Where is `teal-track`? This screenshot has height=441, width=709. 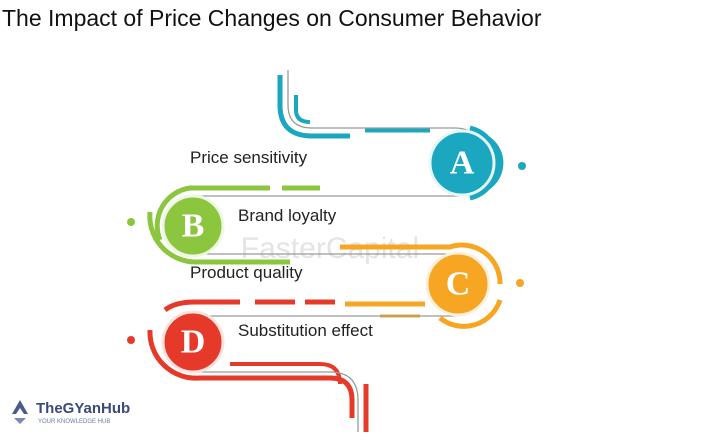 teal-track is located at coordinates (390, 138).